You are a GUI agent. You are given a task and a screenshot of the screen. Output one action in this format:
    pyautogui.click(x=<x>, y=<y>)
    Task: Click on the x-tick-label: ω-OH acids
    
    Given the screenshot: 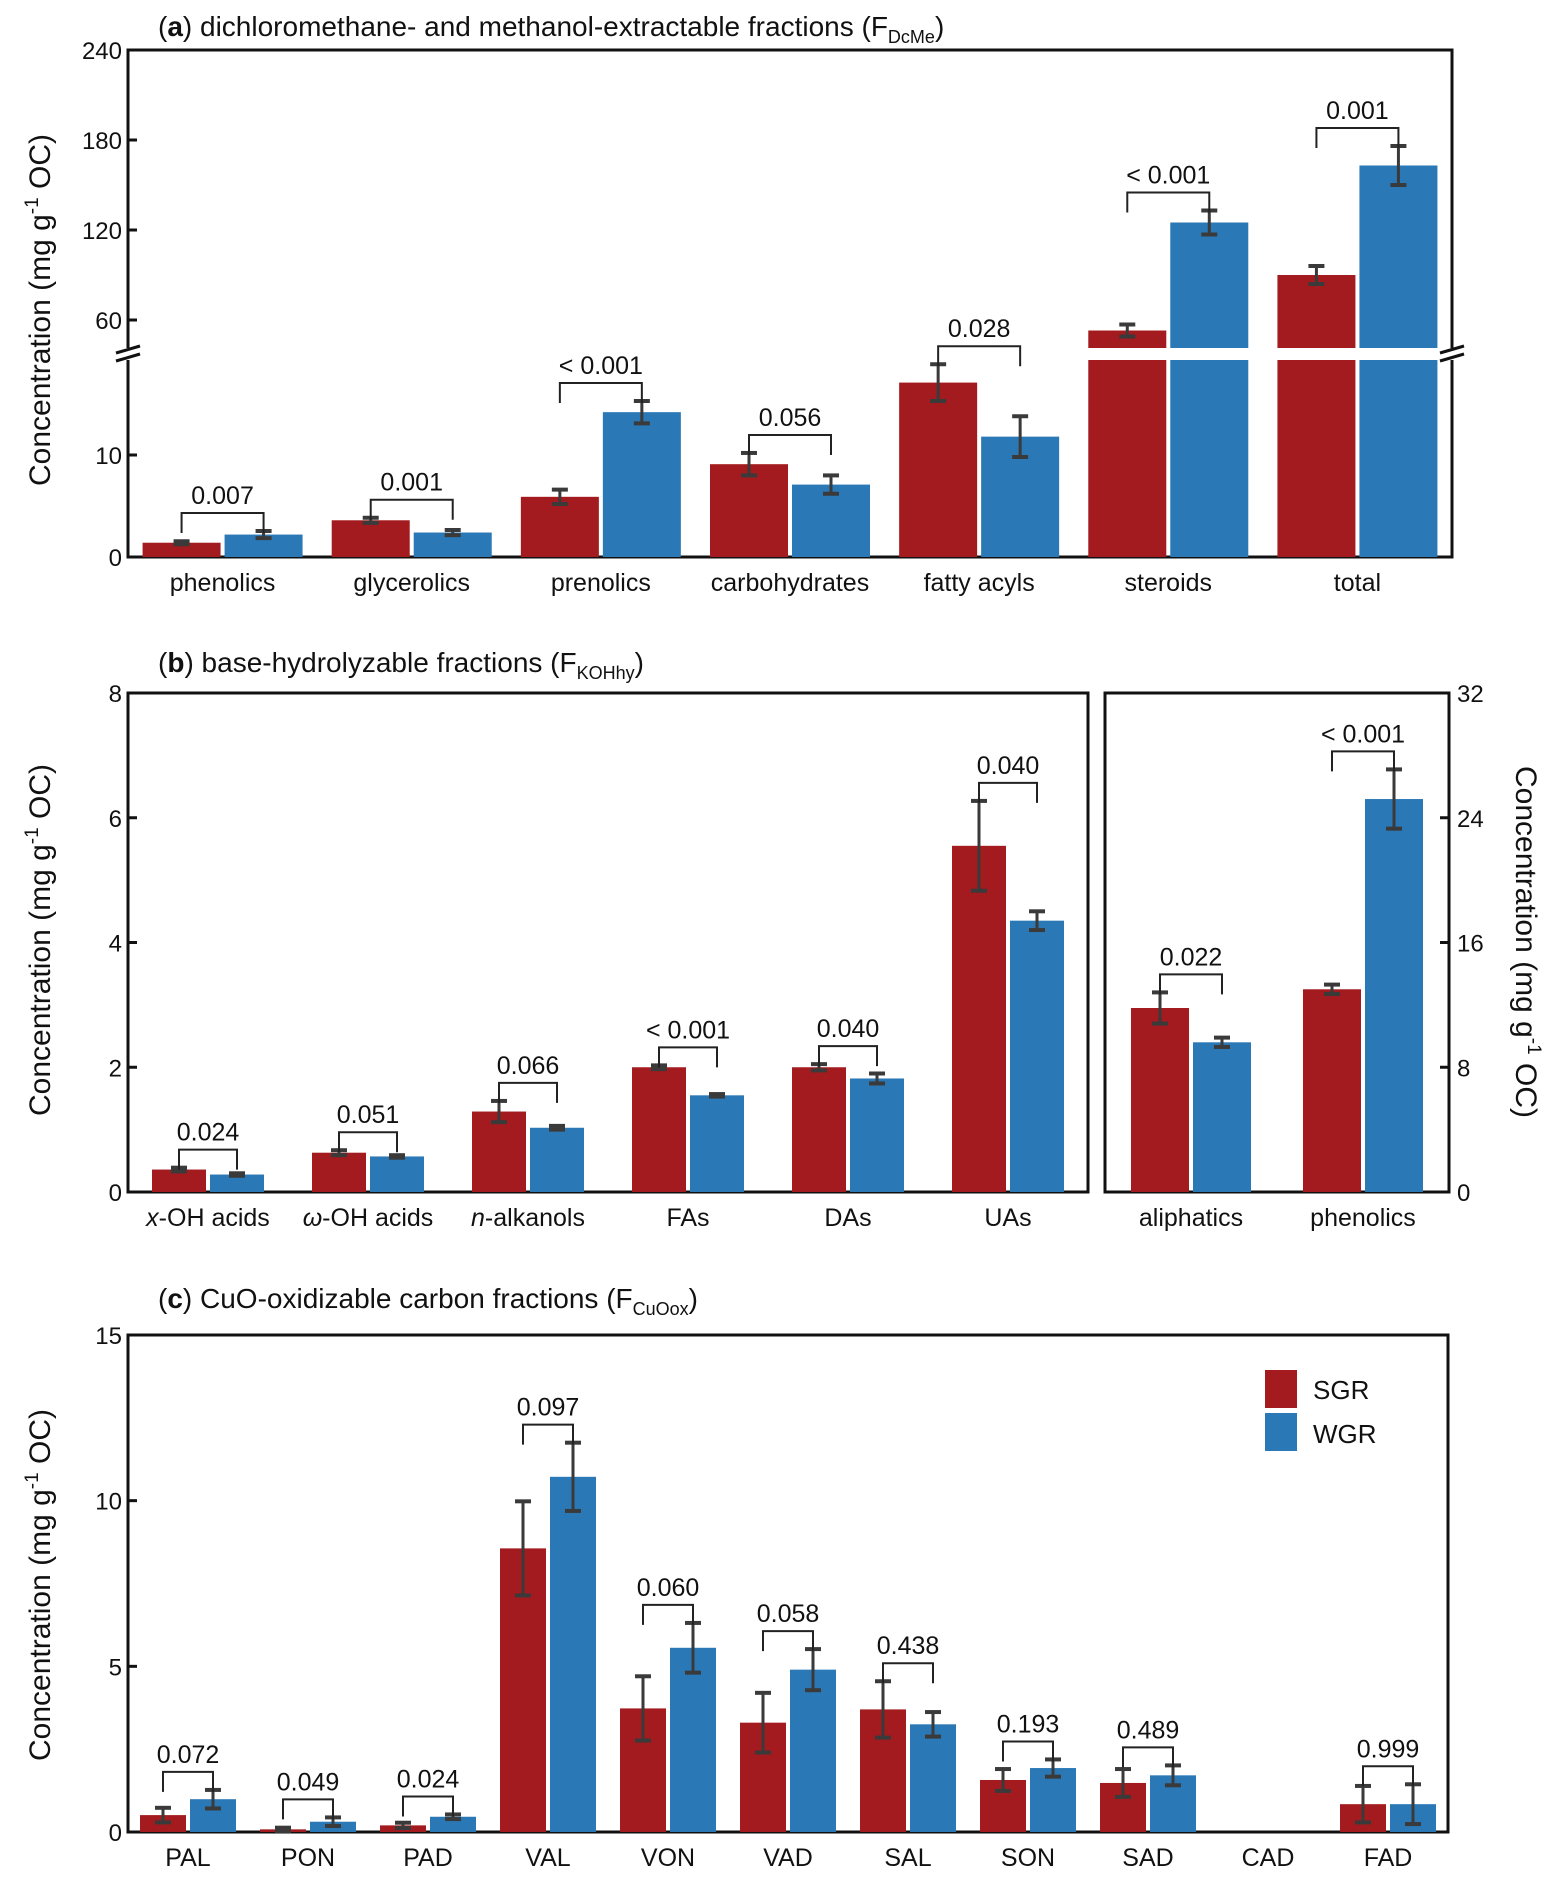 What is the action you would take?
    pyautogui.click(x=368, y=1218)
    